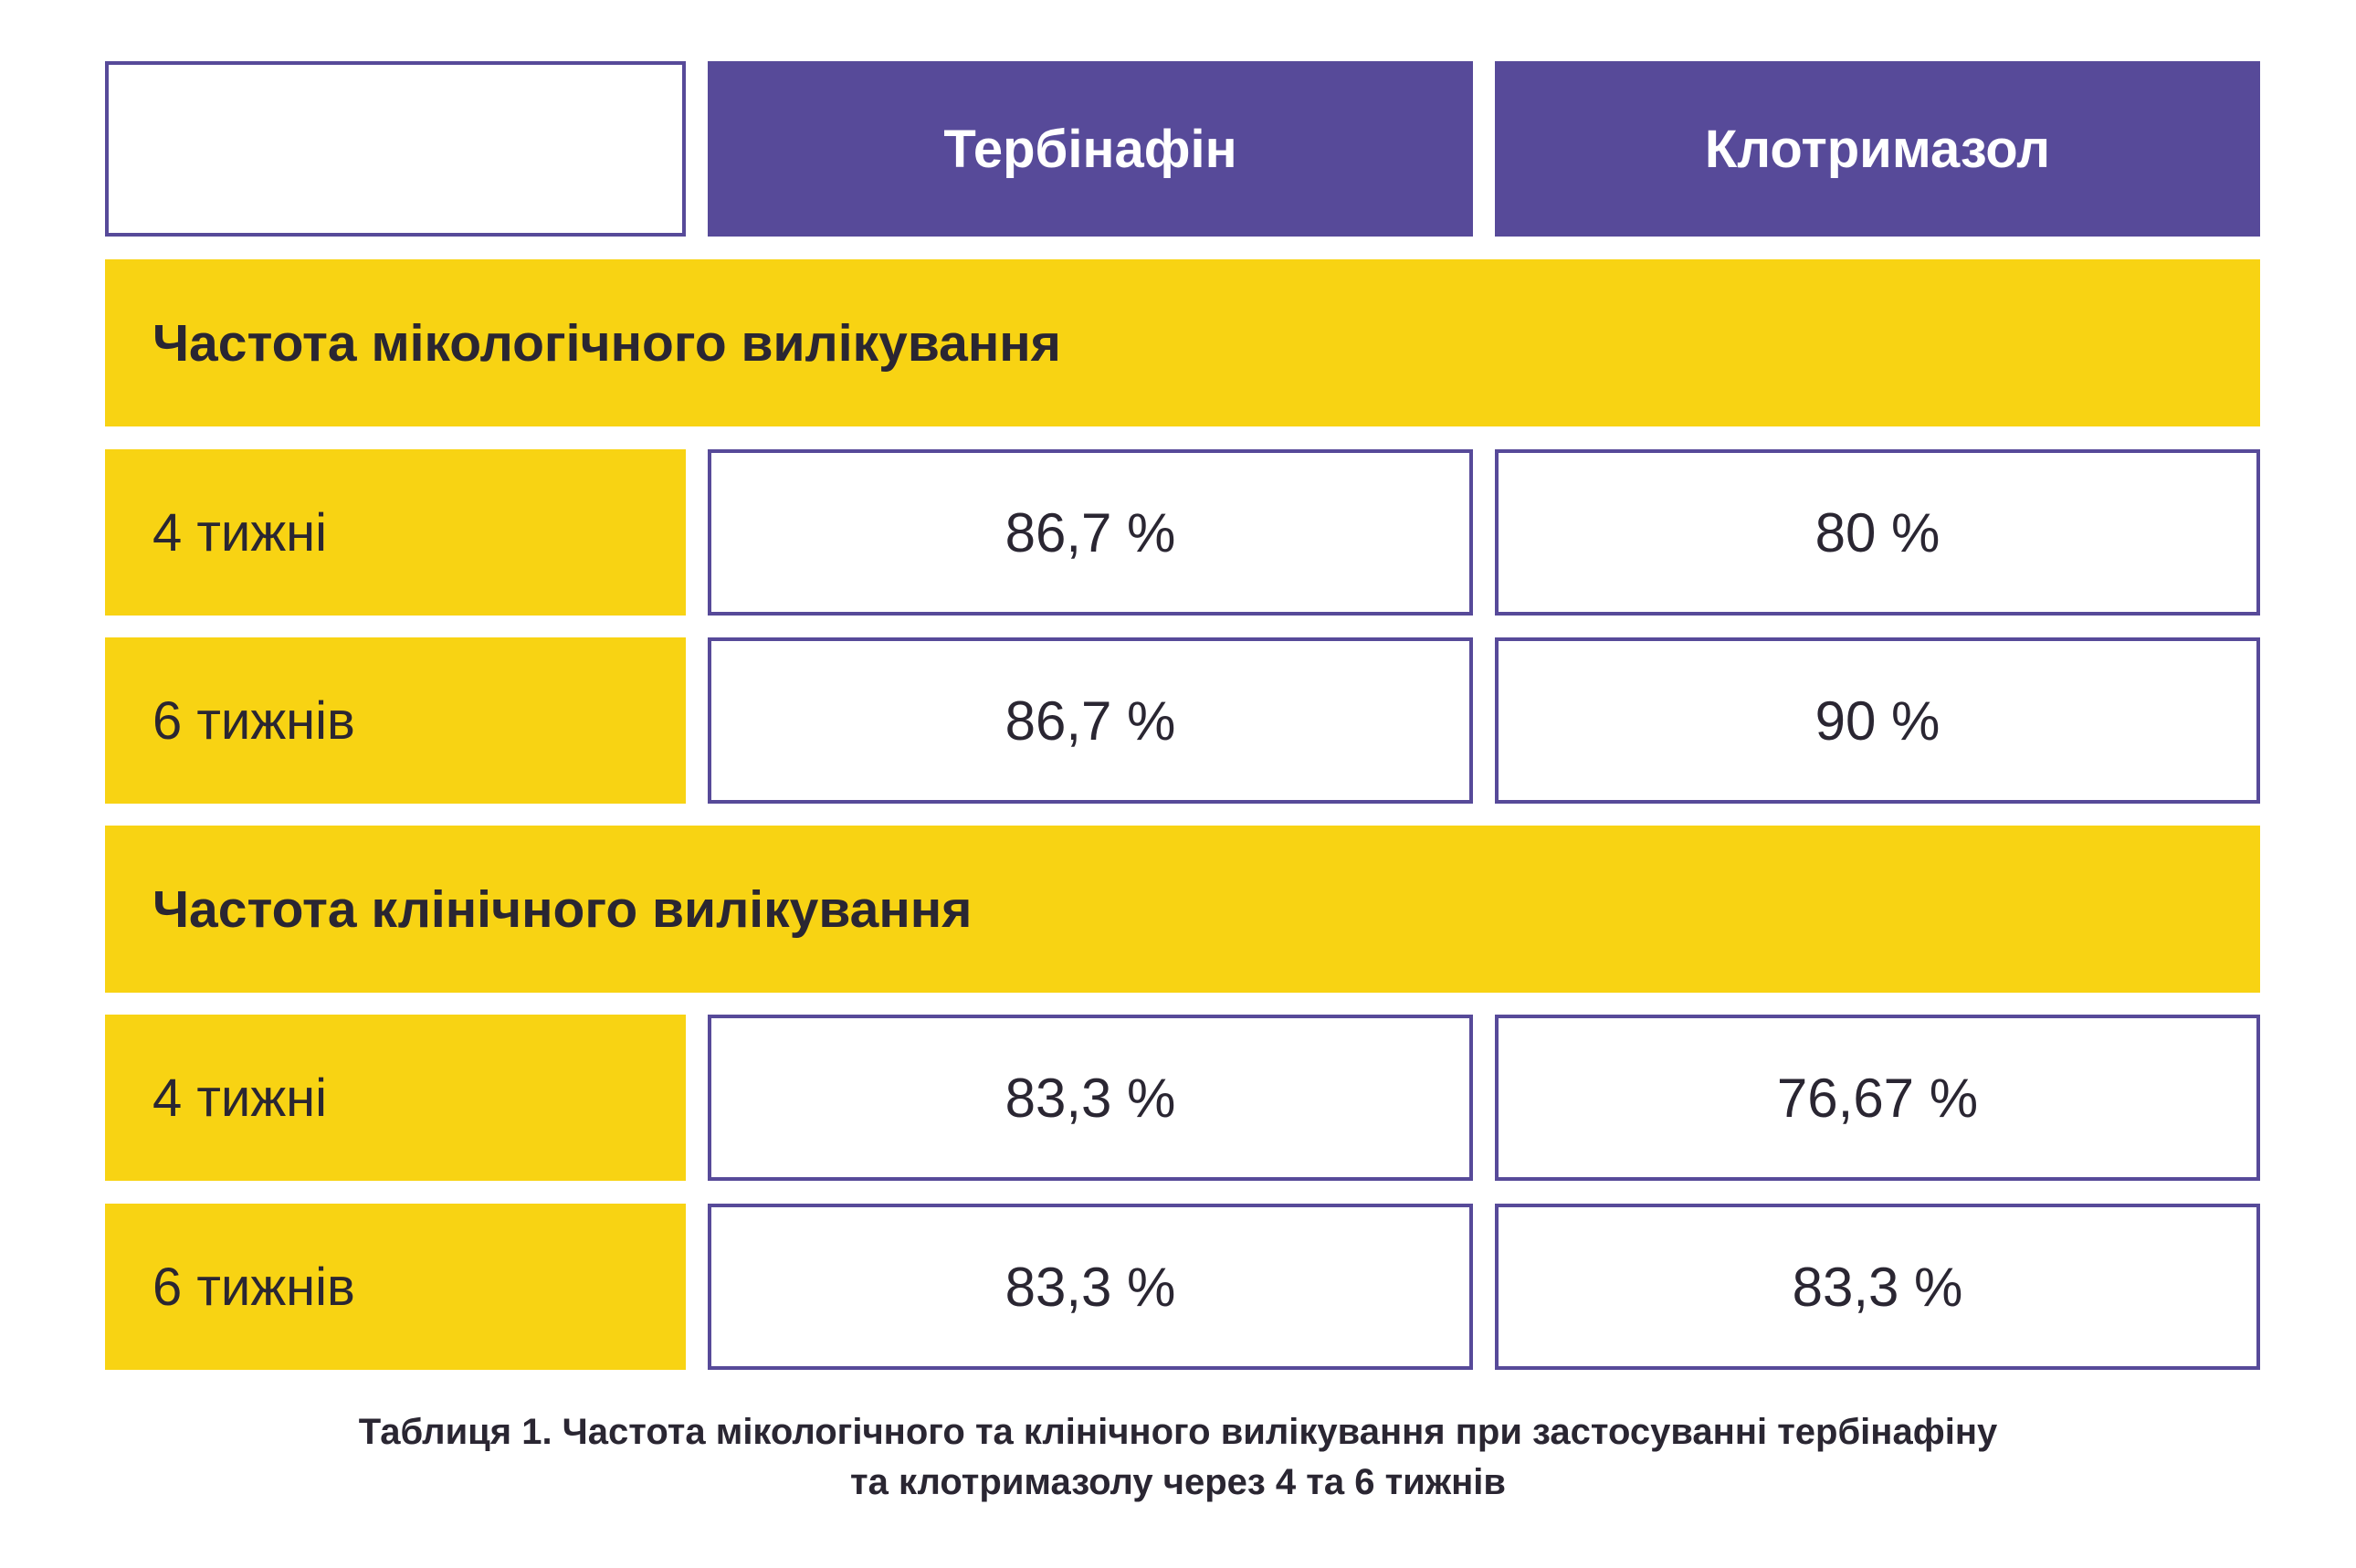  I want to click on section-title-text: Частота клінічного вилікування, so click(563, 909).